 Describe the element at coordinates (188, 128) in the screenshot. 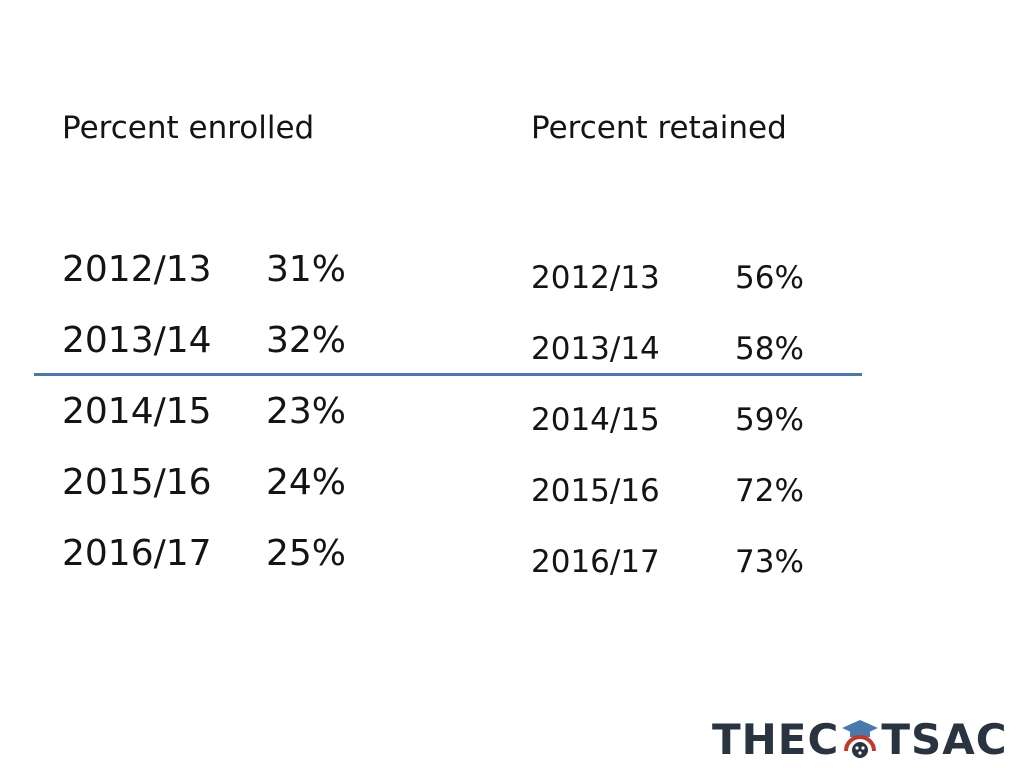

I see `percent-enrolled-heading: Percent enrolled` at that location.